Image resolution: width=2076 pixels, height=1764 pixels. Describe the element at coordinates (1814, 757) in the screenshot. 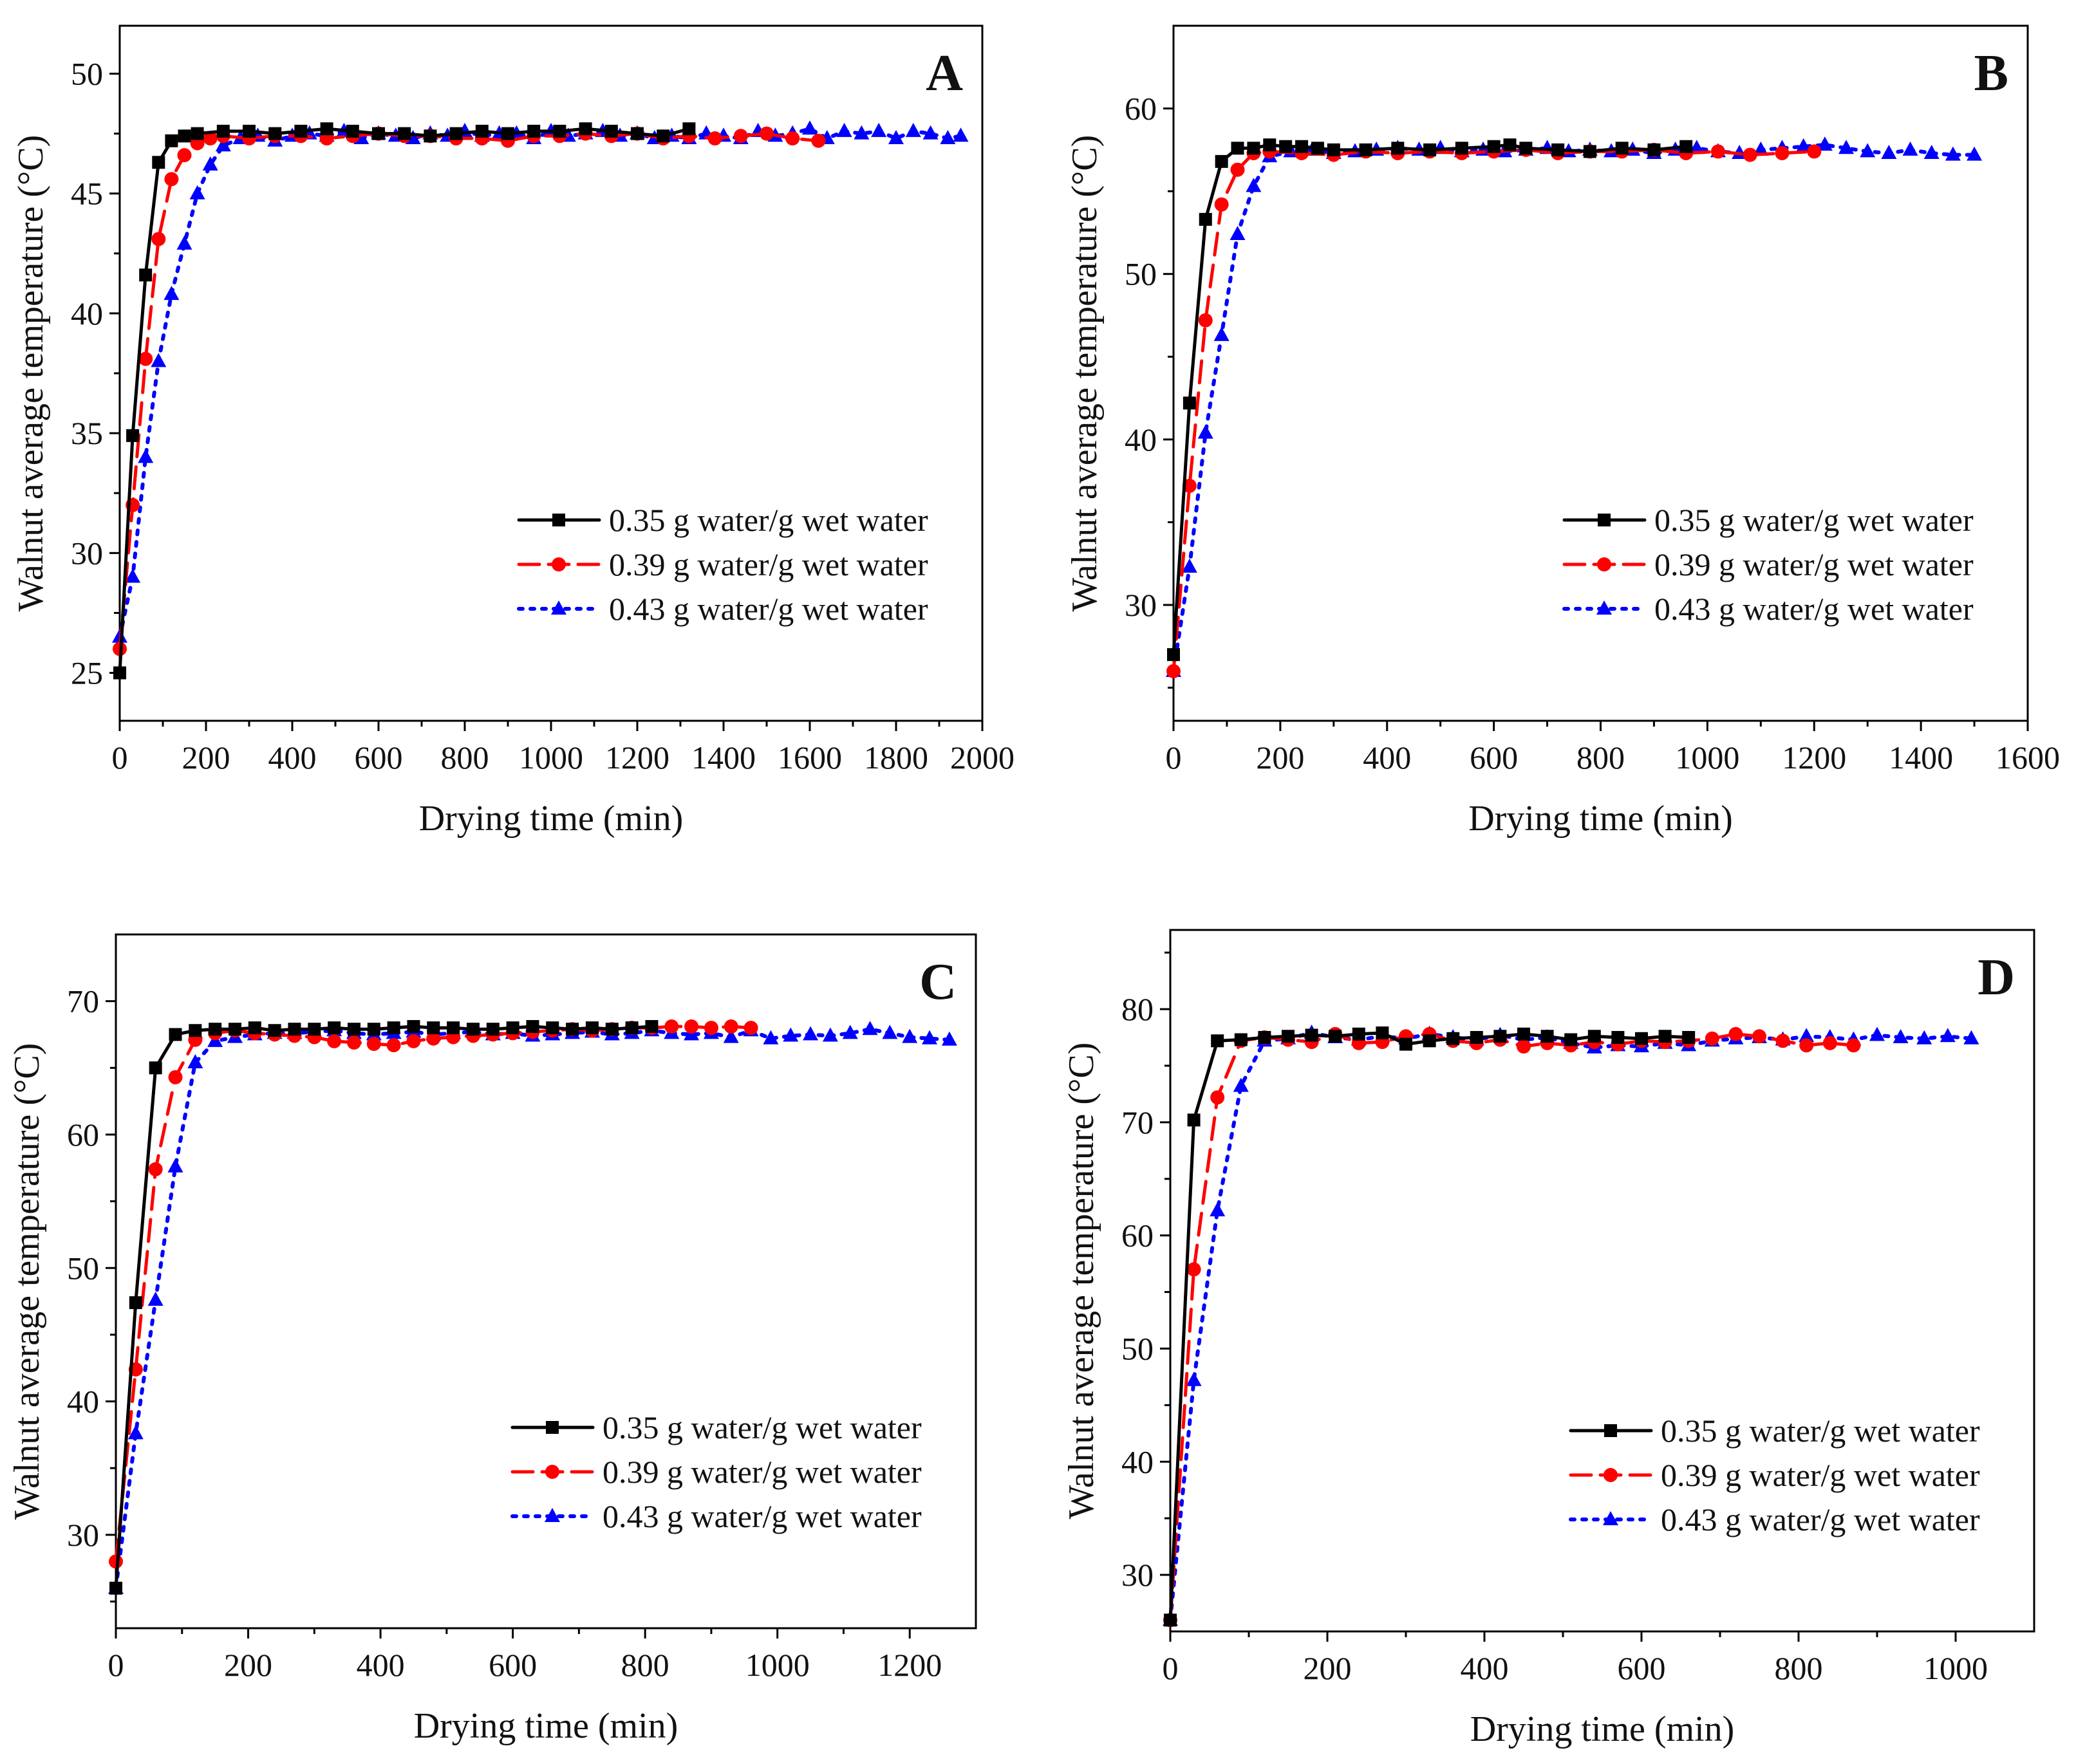

I see `x-tick-label: 1200` at that location.